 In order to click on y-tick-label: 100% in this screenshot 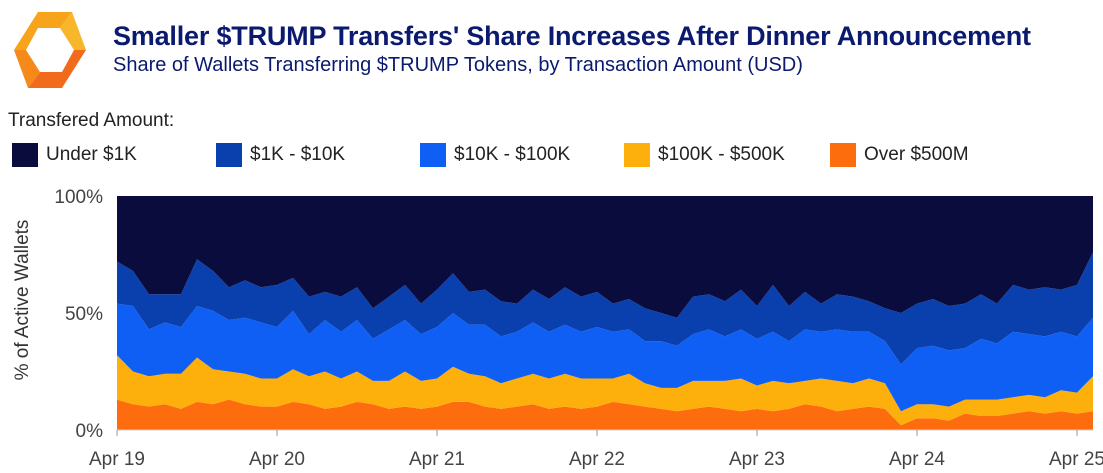, I will do `click(78, 197)`.